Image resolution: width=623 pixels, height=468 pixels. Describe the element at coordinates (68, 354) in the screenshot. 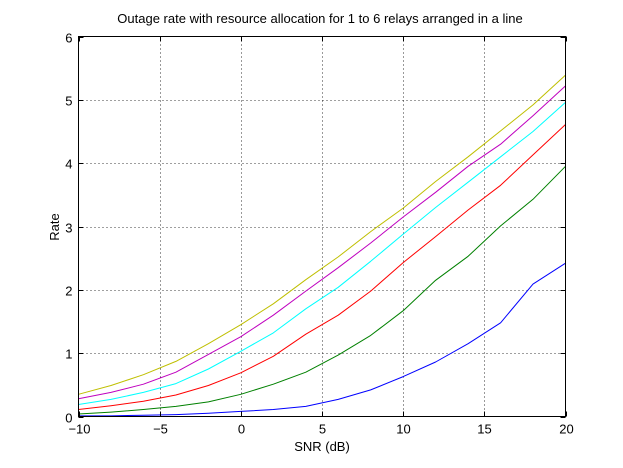

I see `y-tick-label: 1` at that location.